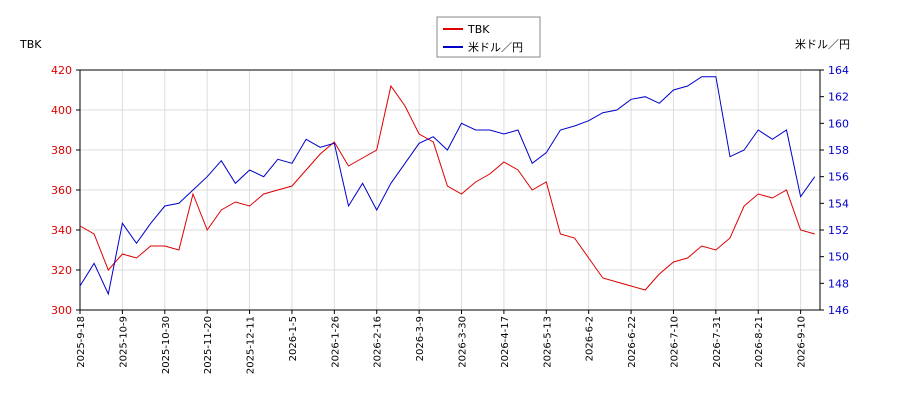 The width and height of the screenshot is (900, 404). I want to click on y2-tick-label: 158, so click(838, 150).